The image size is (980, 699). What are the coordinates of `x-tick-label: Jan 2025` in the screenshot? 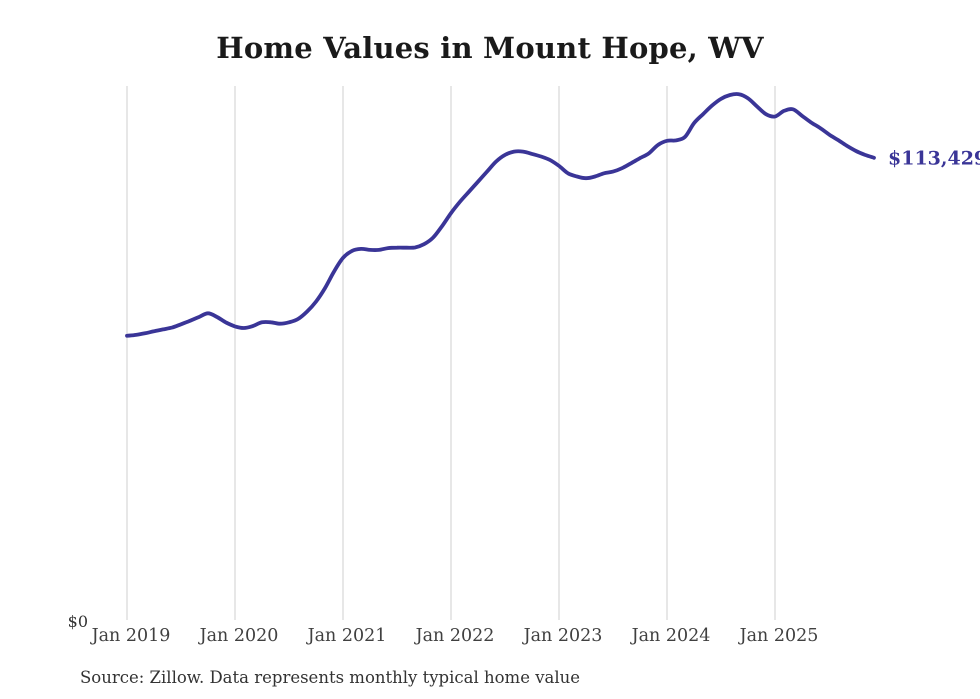 It's located at (778, 636).